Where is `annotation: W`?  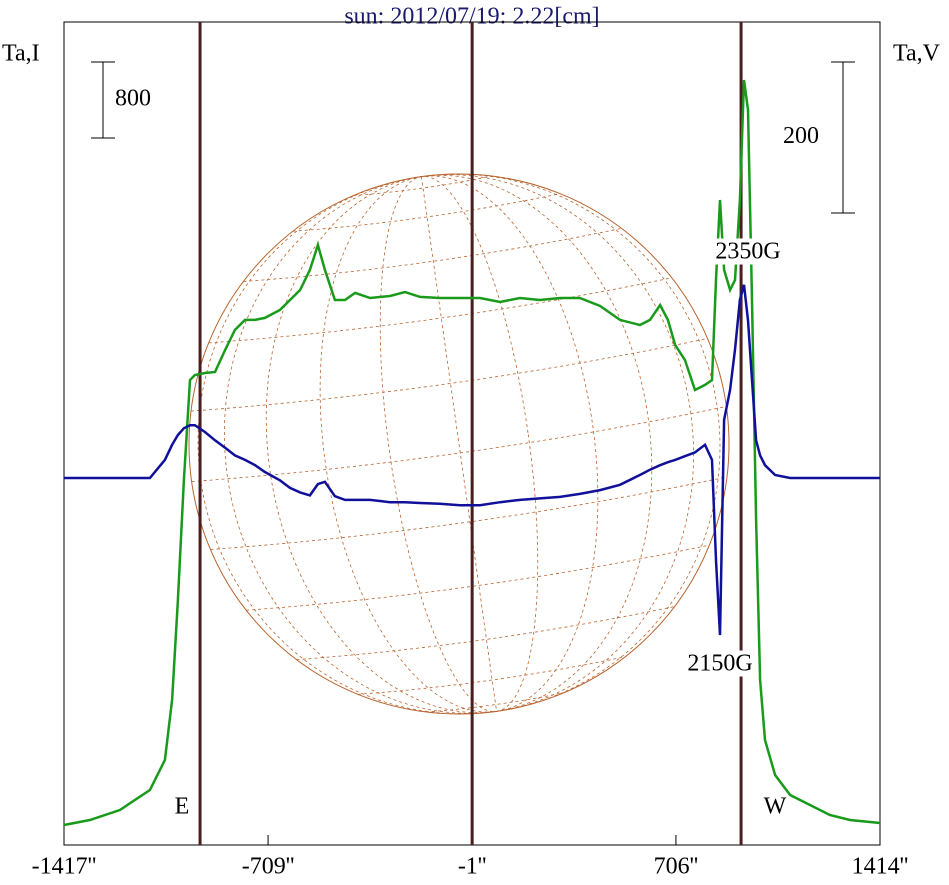 annotation: W is located at coordinates (775, 807).